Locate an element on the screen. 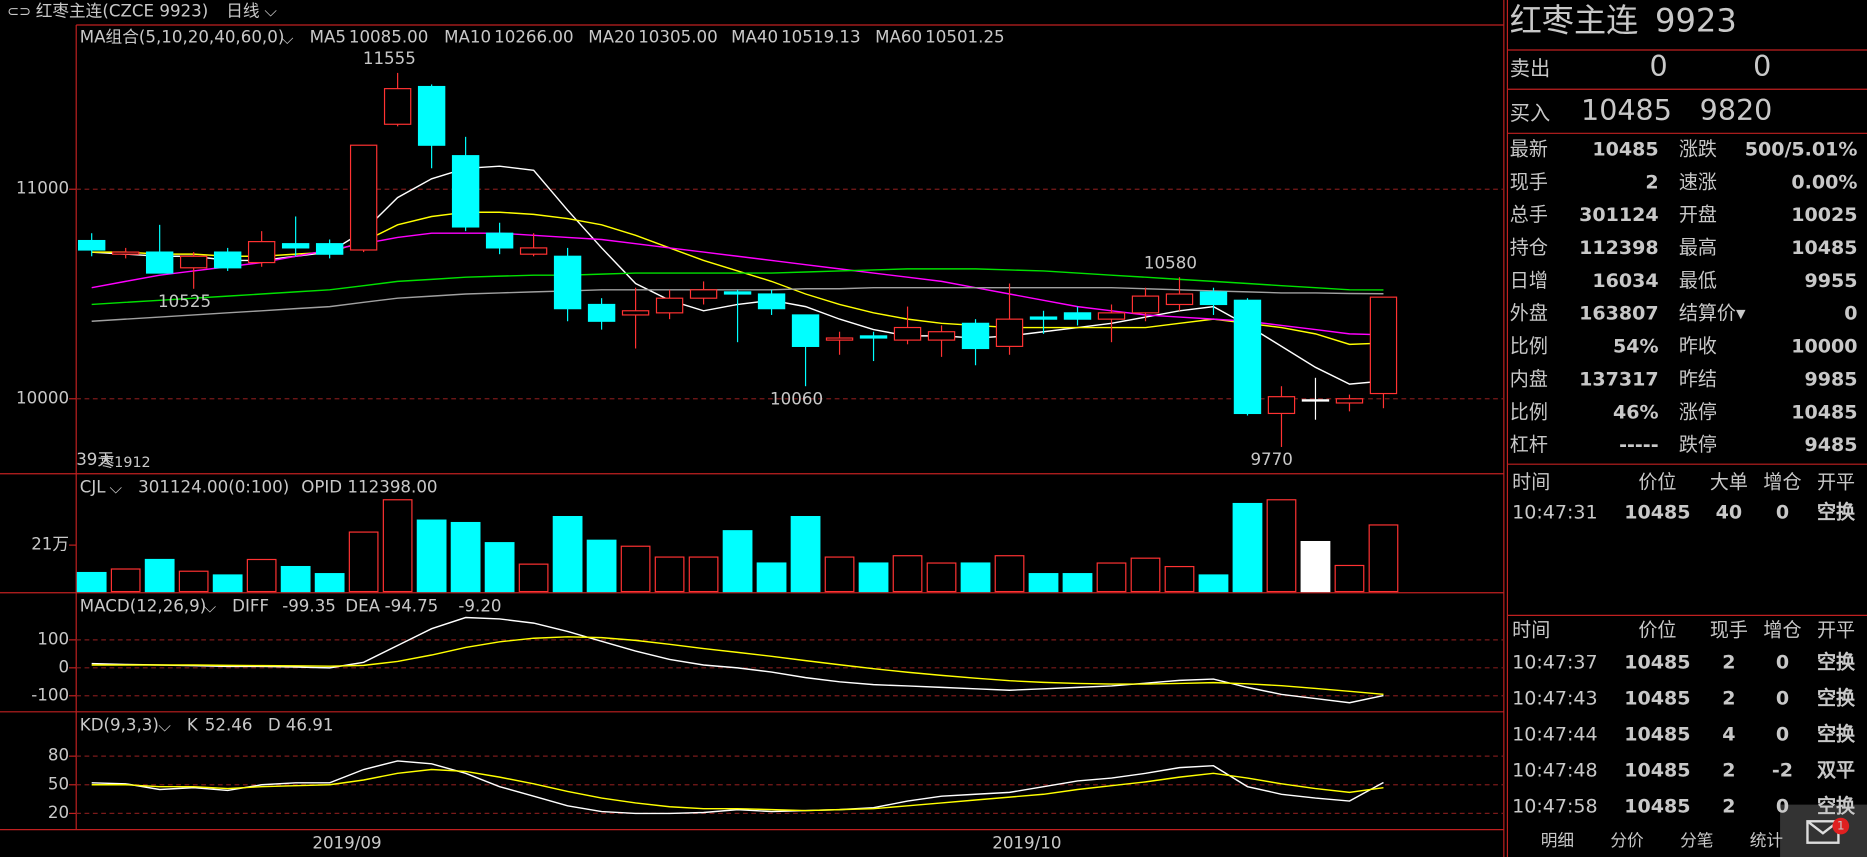 The width and height of the screenshot is (1867, 857). legend-value: 10519.13 is located at coordinates (820, 37).